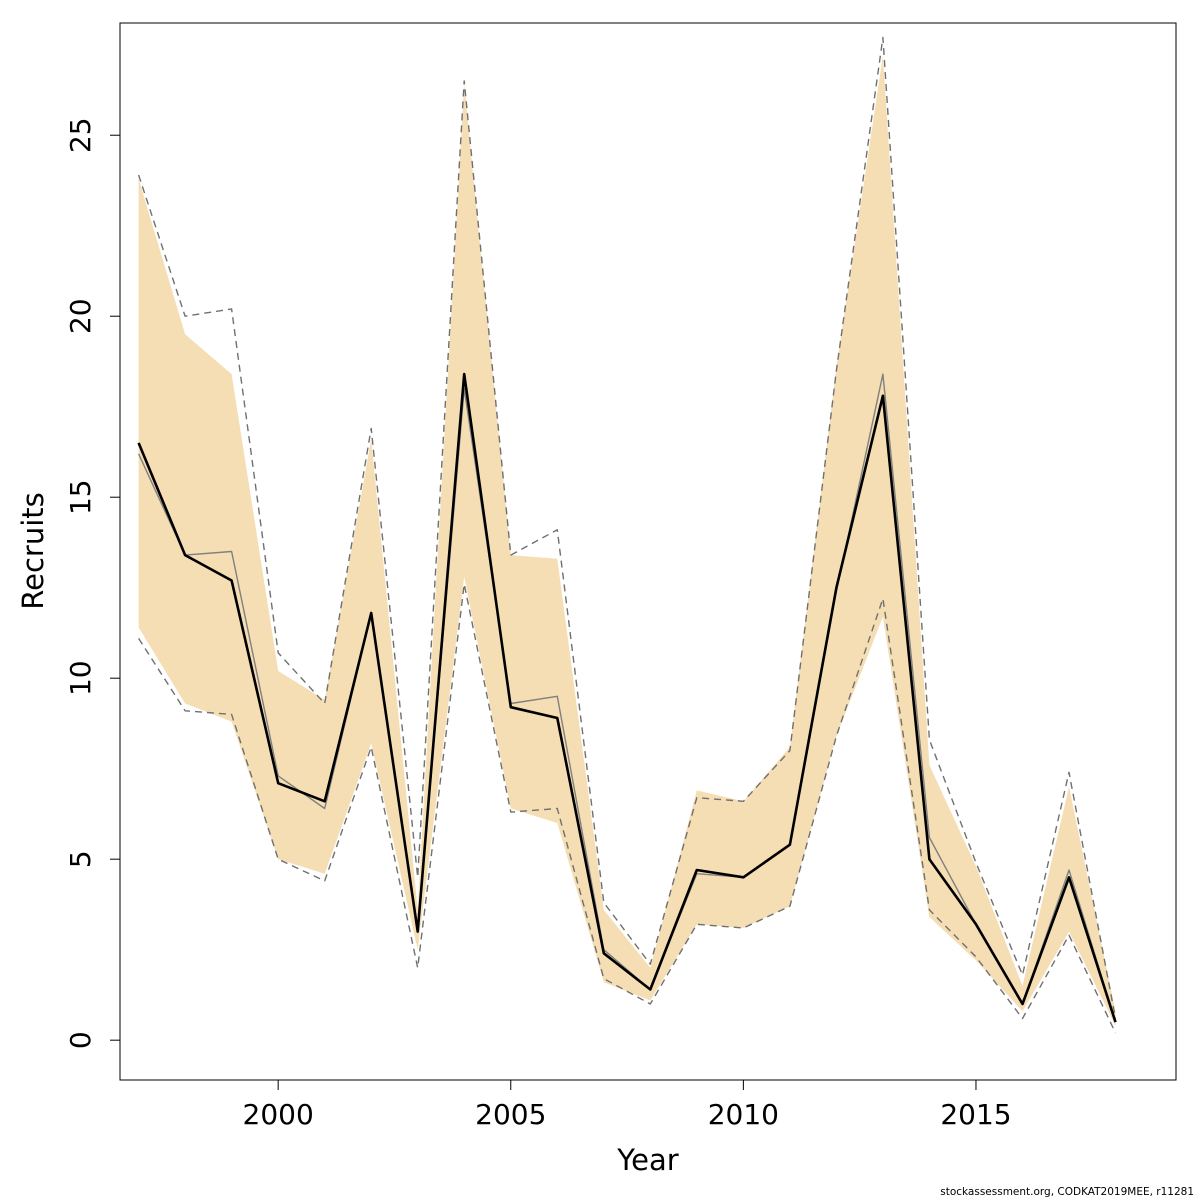 The width and height of the screenshot is (1200, 1200). Describe the element at coordinates (80, 859) in the screenshot. I see `y-tick-label: 5` at that location.